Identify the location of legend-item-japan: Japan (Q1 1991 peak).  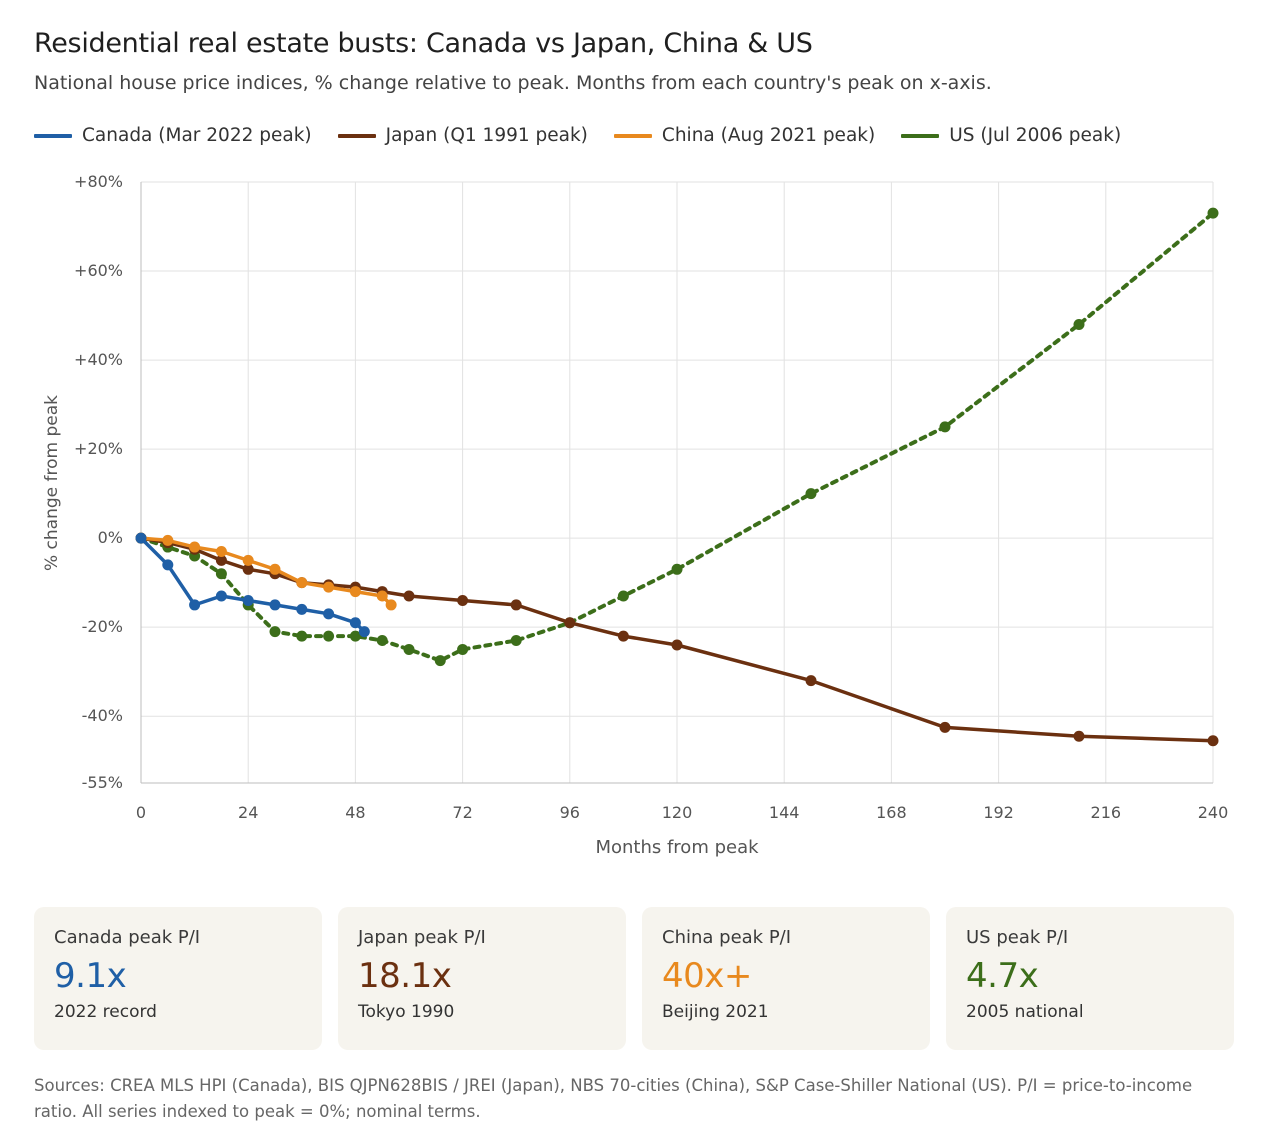
(462, 135).